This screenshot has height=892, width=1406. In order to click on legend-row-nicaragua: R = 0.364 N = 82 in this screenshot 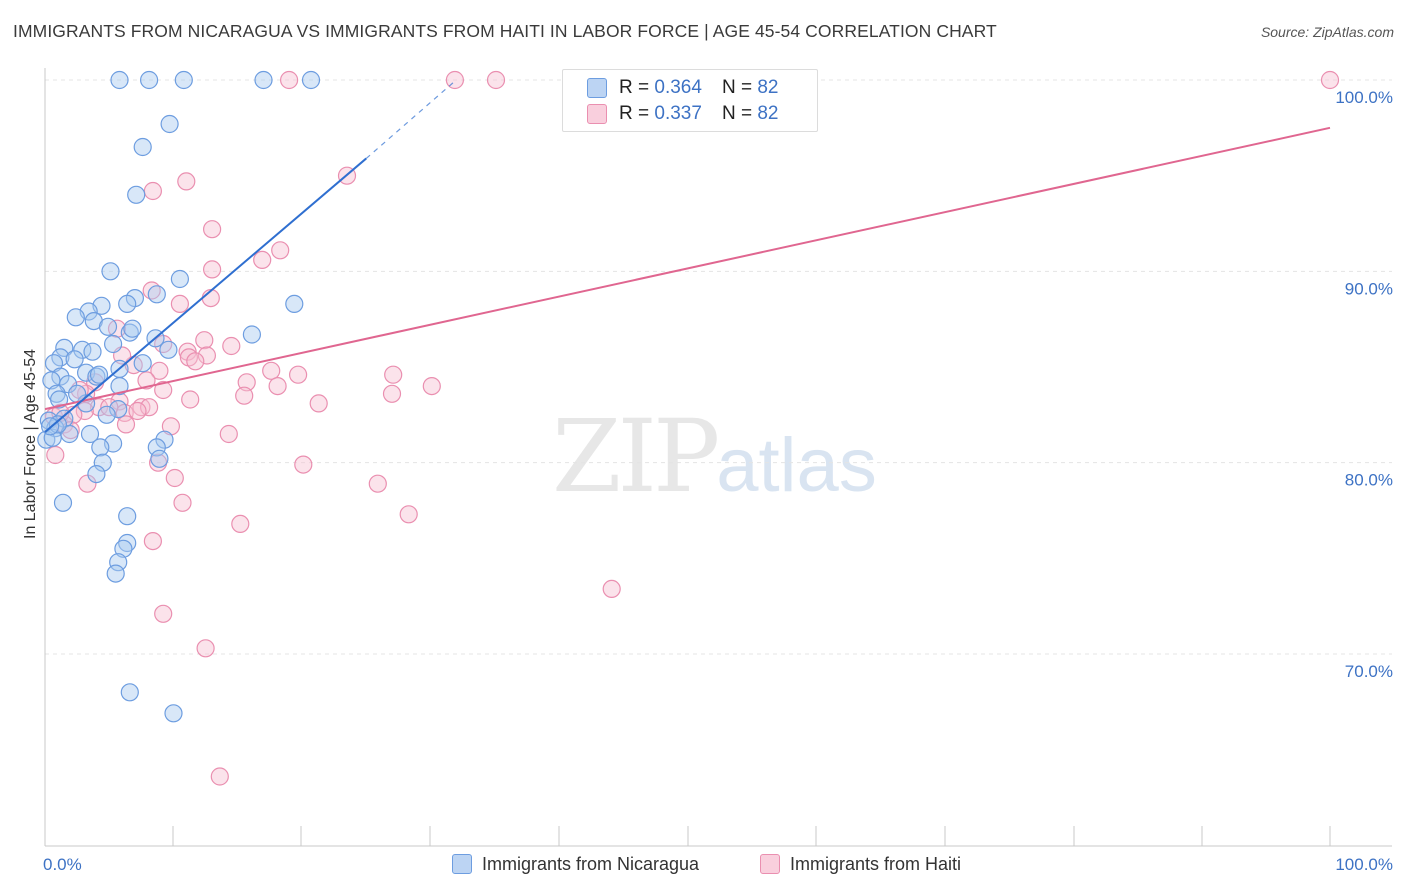, I will do `click(682, 88)`.